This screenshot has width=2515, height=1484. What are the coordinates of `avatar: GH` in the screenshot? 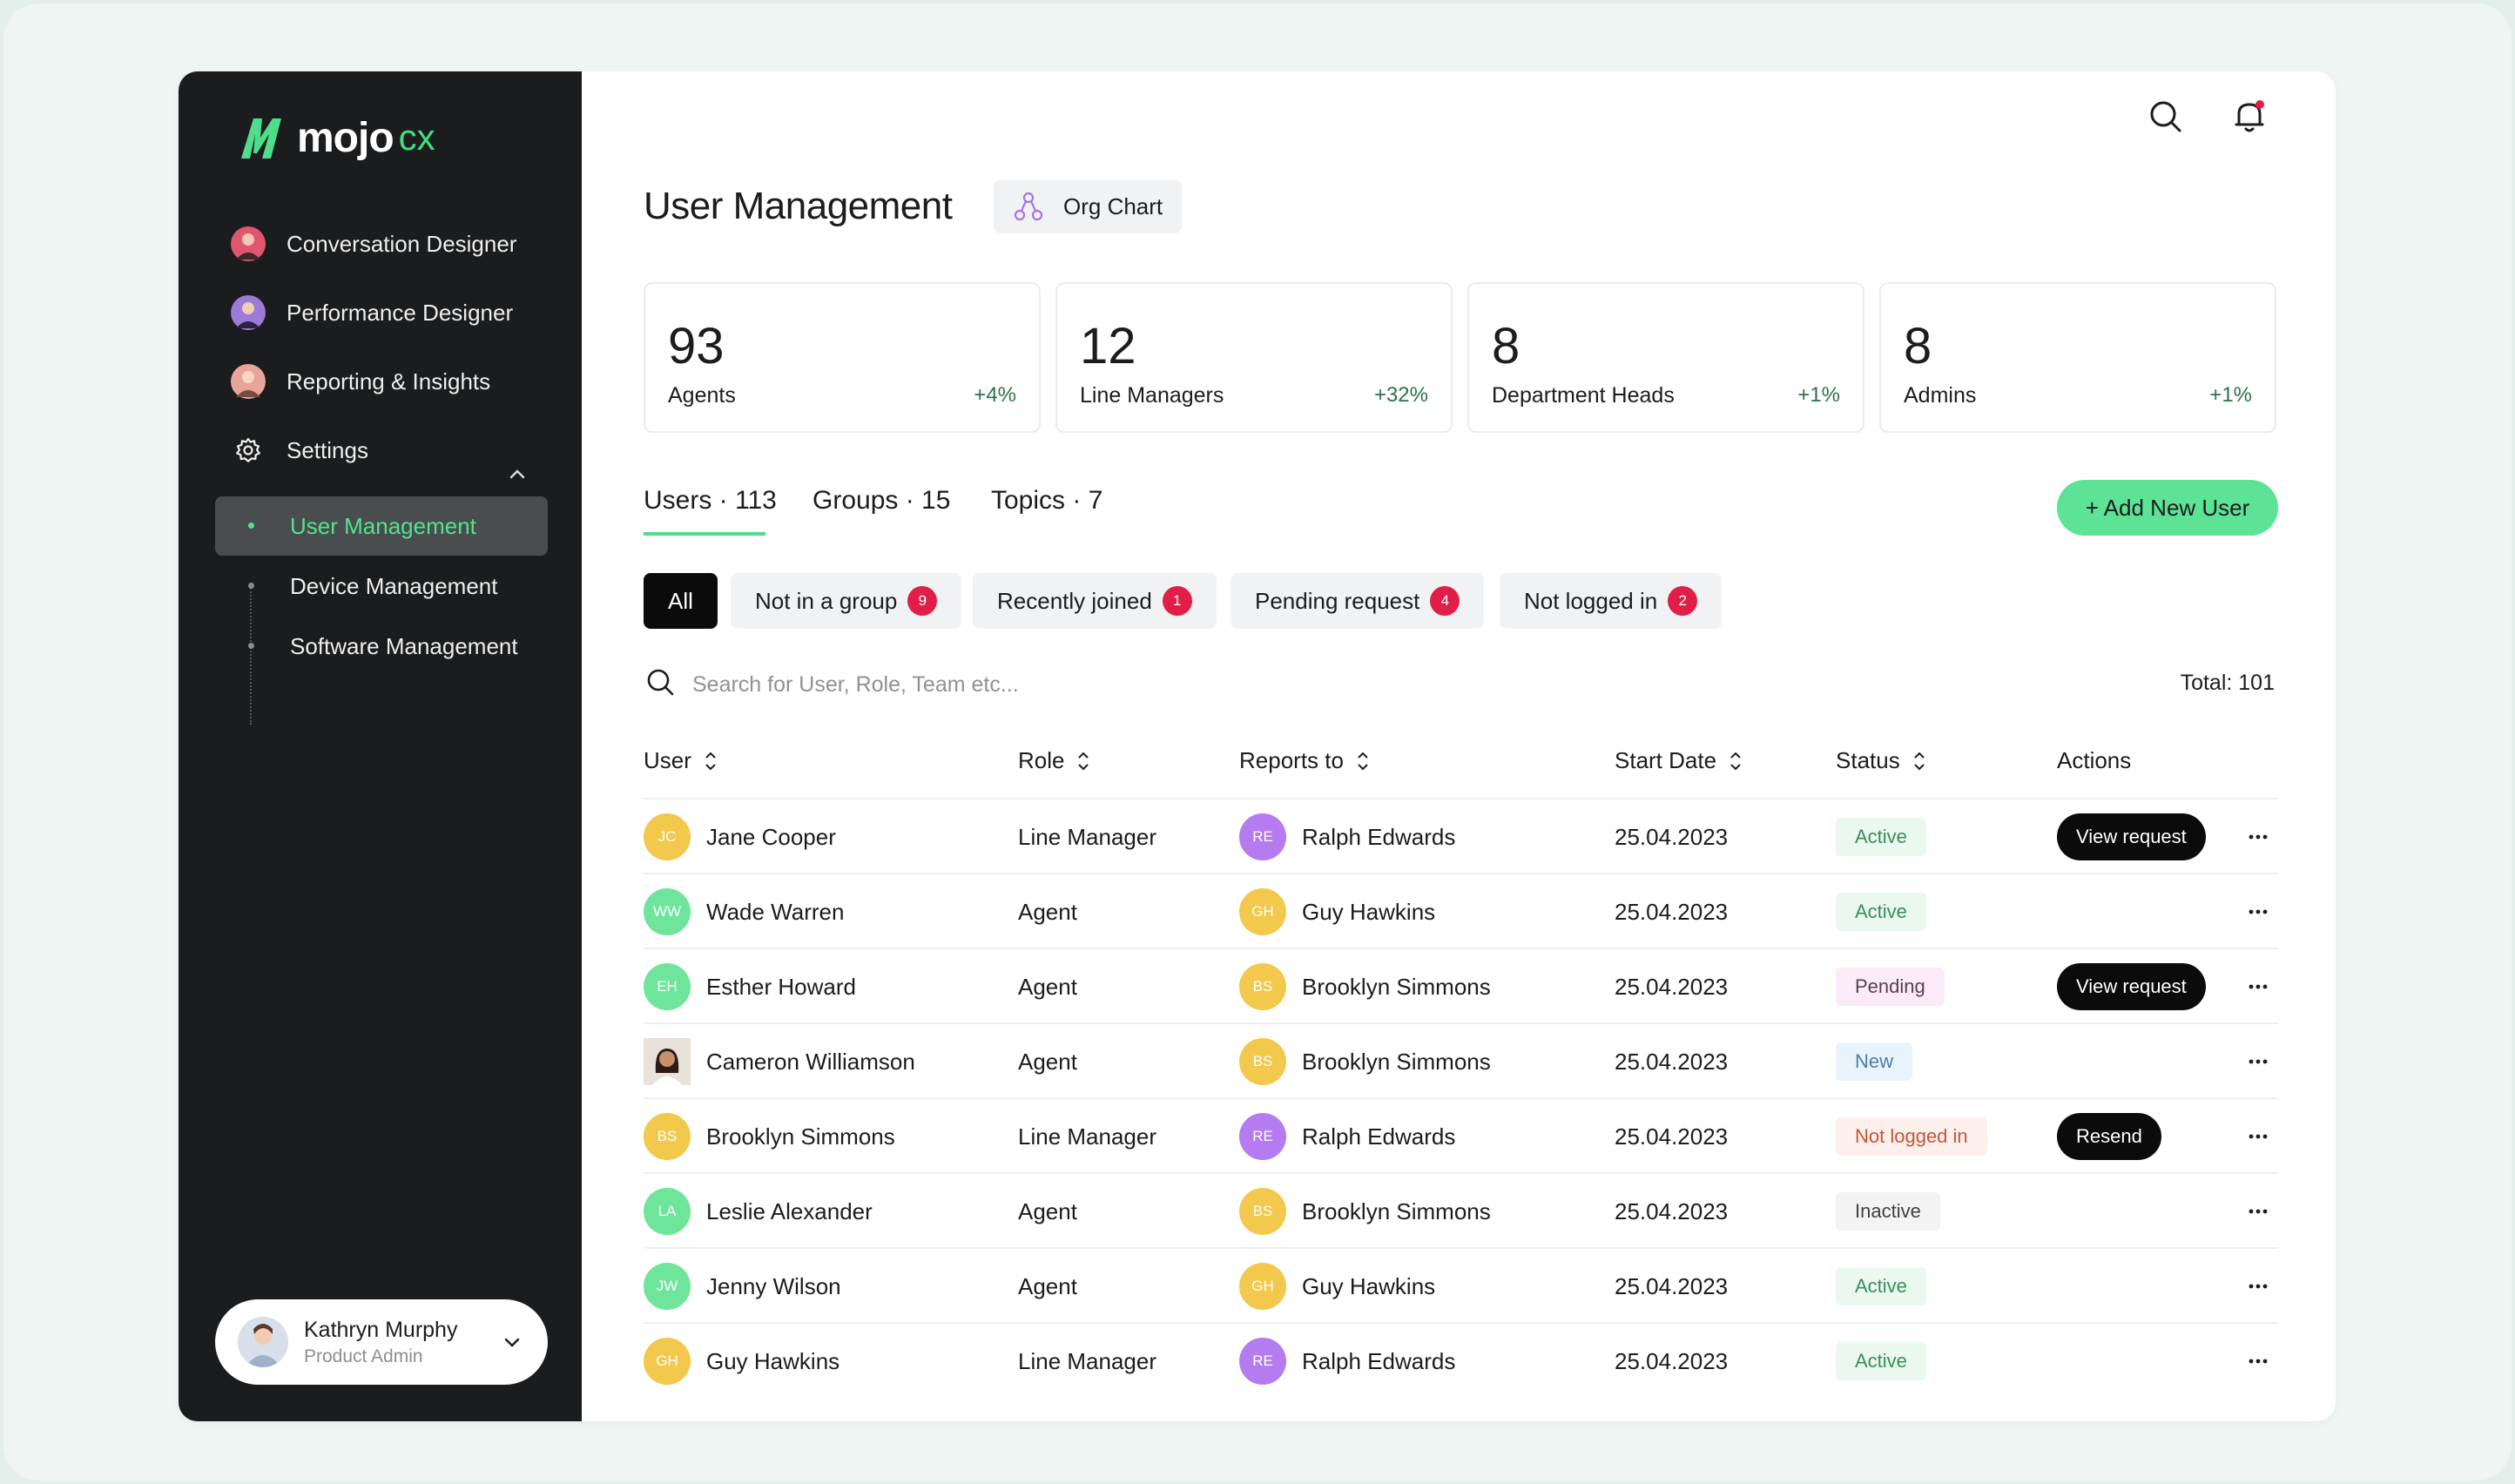 It's located at (1262, 1286).